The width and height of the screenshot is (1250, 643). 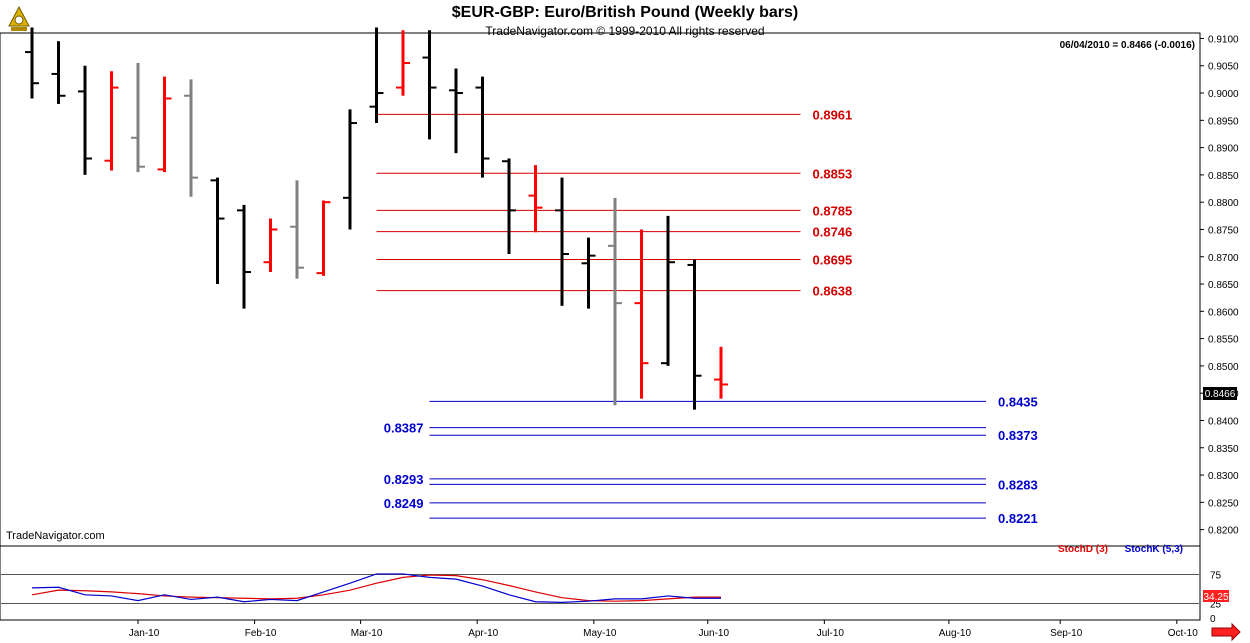 I want to click on level-label-0.8638: 0.8638, so click(x=833, y=291).